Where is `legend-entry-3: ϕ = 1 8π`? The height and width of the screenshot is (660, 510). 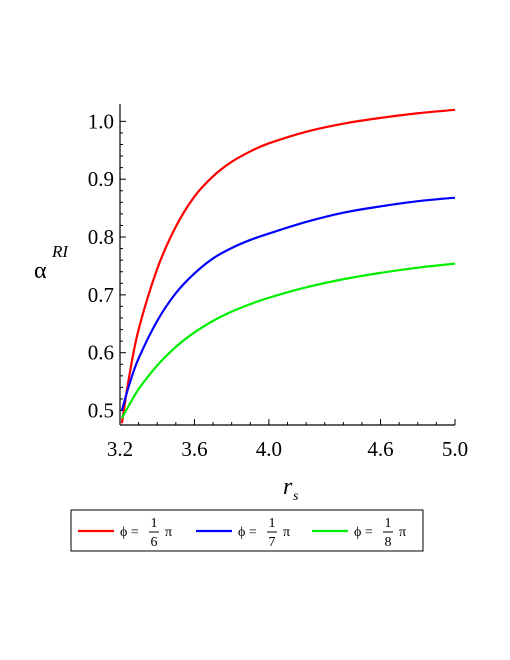
legend-entry-3: ϕ = 1 8π is located at coordinates (359, 533).